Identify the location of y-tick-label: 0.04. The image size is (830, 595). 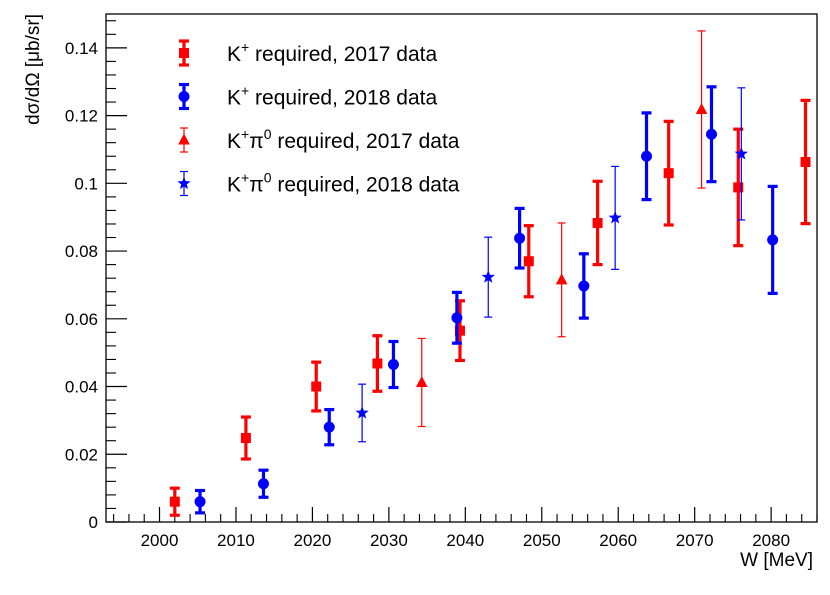
(81, 387).